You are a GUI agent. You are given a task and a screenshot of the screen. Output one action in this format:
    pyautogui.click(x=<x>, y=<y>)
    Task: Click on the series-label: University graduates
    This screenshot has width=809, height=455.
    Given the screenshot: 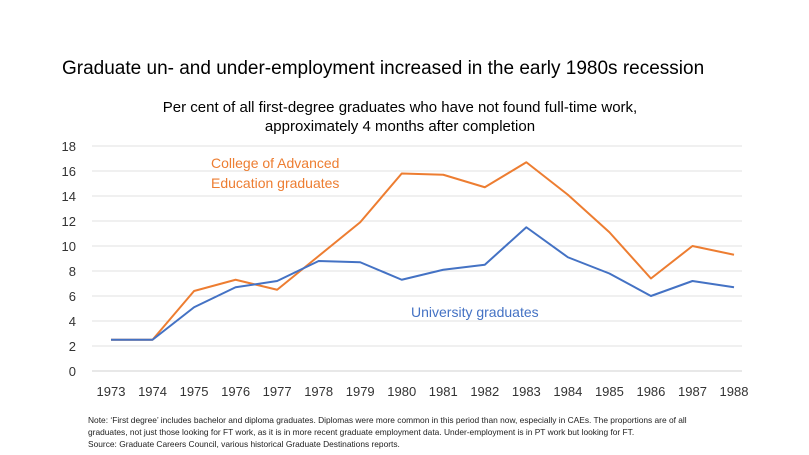 What is the action you would take?
    pyautogui.click(x=475, y=312)
    